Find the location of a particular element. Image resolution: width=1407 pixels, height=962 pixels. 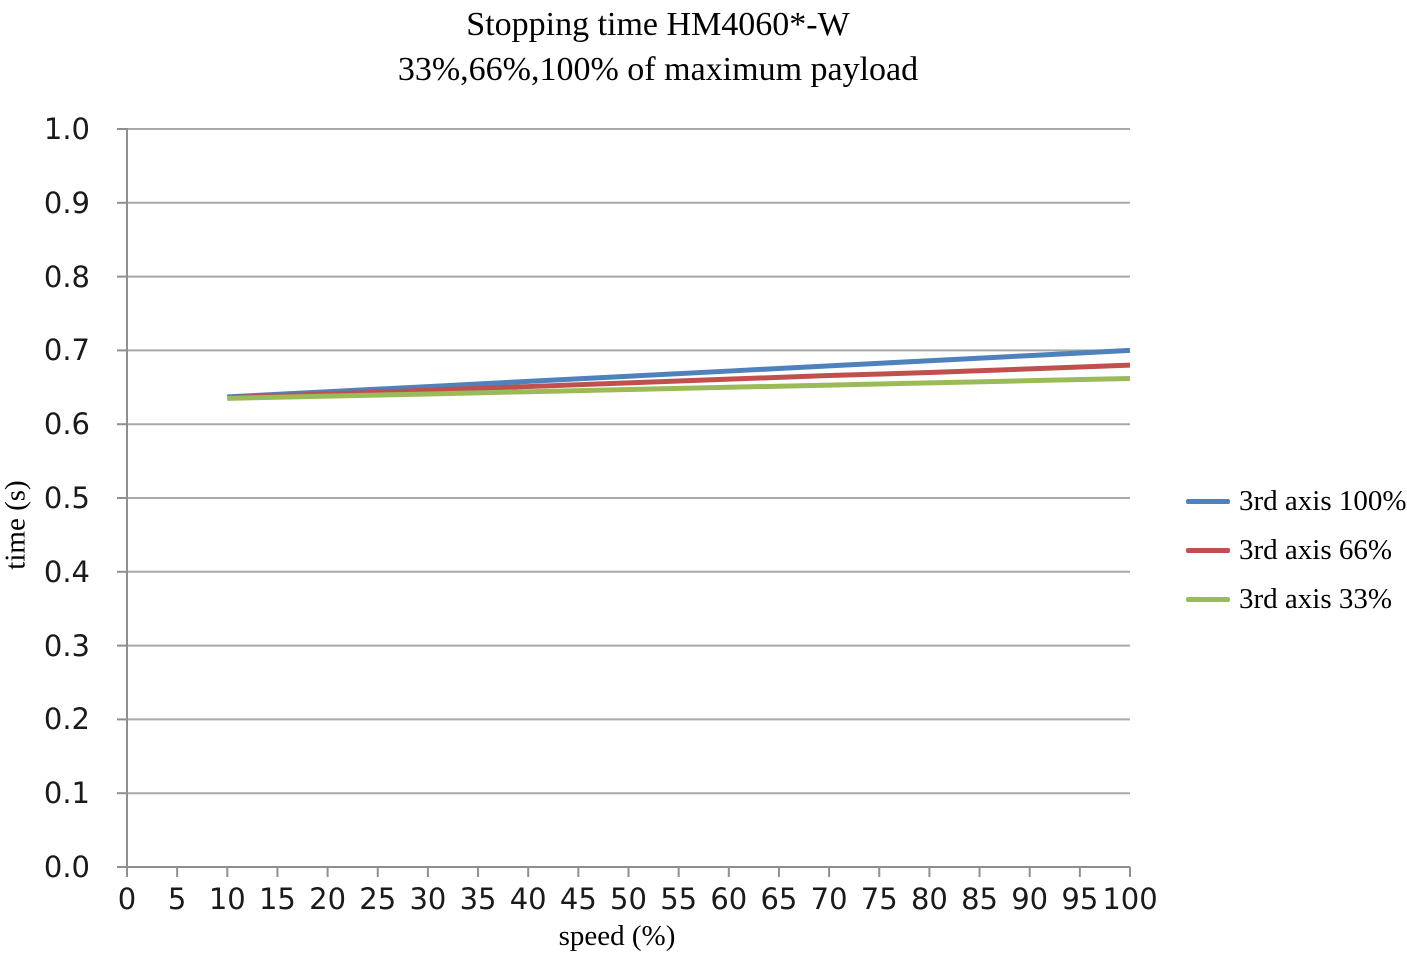

x-tick-label: 0 is located at coordinates (127, 899).